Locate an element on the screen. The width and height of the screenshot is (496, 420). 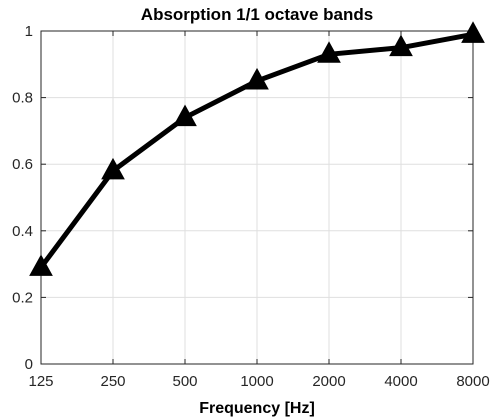
x-tick-label: 8000 is located at coordinates (472, 381).